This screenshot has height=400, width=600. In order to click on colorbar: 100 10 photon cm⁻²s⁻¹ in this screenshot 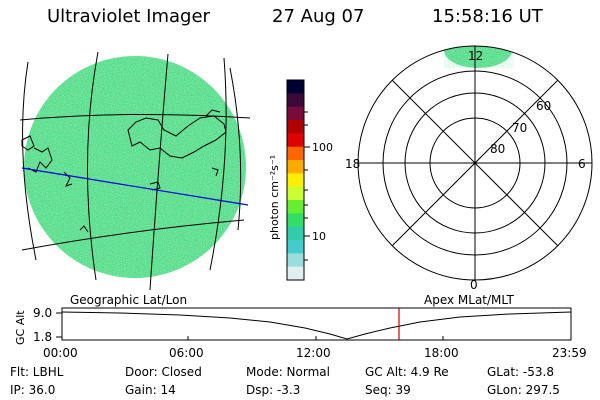, I will do `click(300, 180)`.